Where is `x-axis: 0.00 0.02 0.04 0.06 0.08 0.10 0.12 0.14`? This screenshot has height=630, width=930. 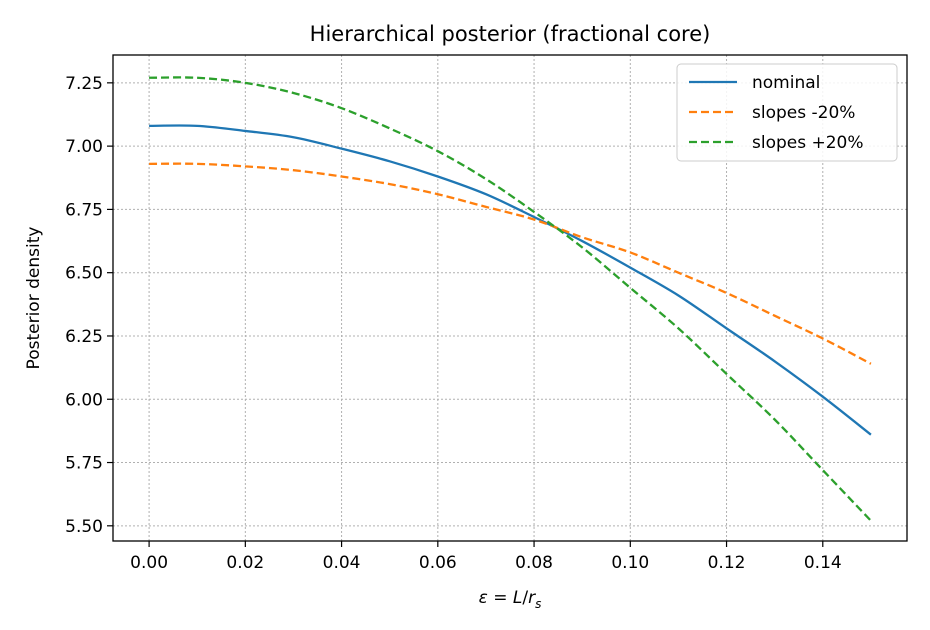
x-axis: 0.00 0.02 0.04 0.06 0.08 0.10 0.12 0.14 is located at coordinates (486, 557).